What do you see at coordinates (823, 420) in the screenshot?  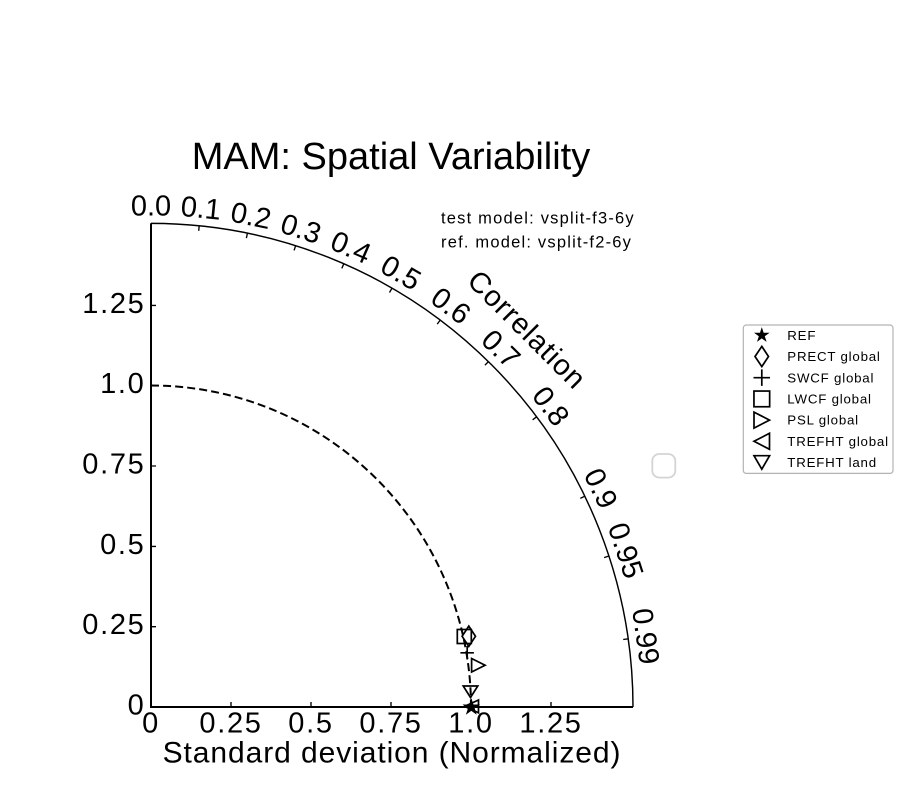 I see `svg-text: PSL global` at bounding box center [823, 420].